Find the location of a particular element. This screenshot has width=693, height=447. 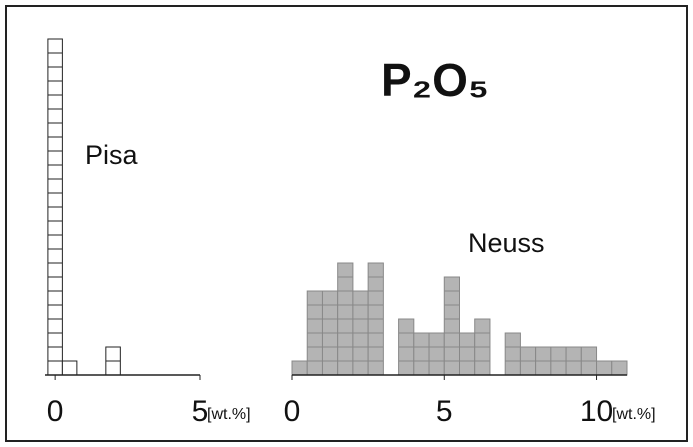

chart-title: P₂O₅ is located at coordinates (435, 80).